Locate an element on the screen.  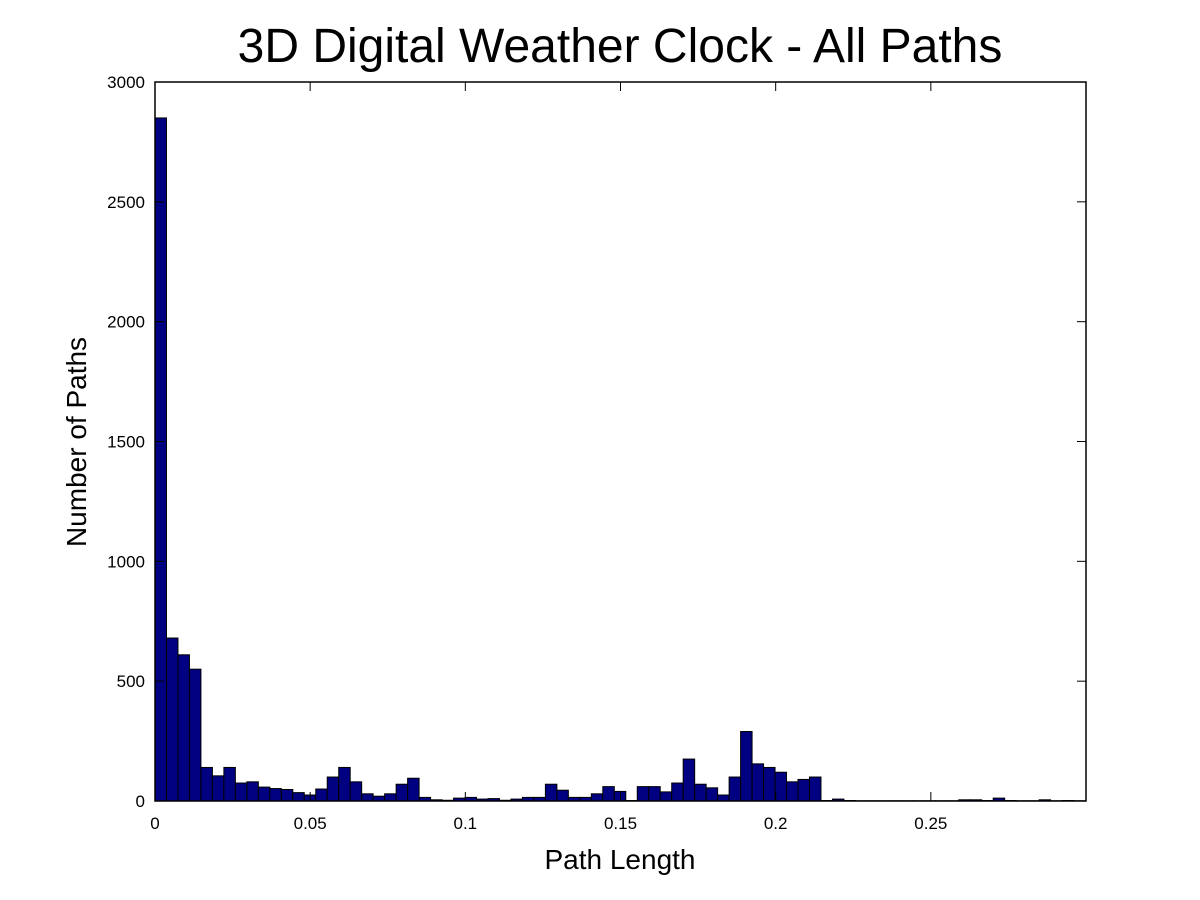
x-axis-label: Path Length is located at coordinates (619, 859).